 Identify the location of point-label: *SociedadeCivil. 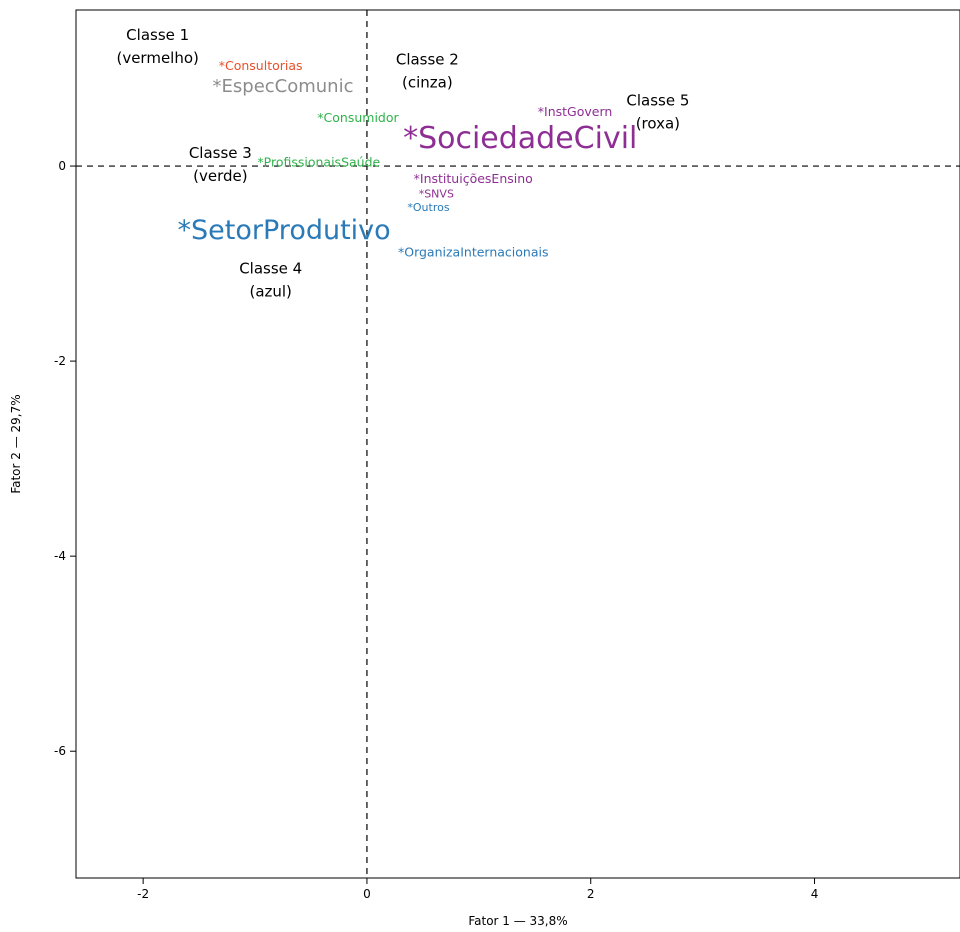
(520, 138).